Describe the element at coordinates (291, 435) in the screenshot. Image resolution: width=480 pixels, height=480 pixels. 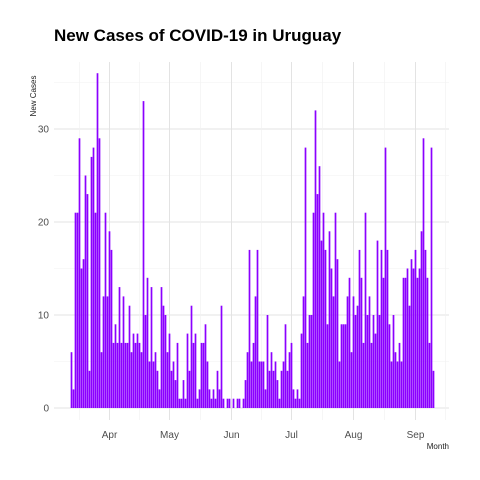
I see `x-tick-label: Jul` at that location.